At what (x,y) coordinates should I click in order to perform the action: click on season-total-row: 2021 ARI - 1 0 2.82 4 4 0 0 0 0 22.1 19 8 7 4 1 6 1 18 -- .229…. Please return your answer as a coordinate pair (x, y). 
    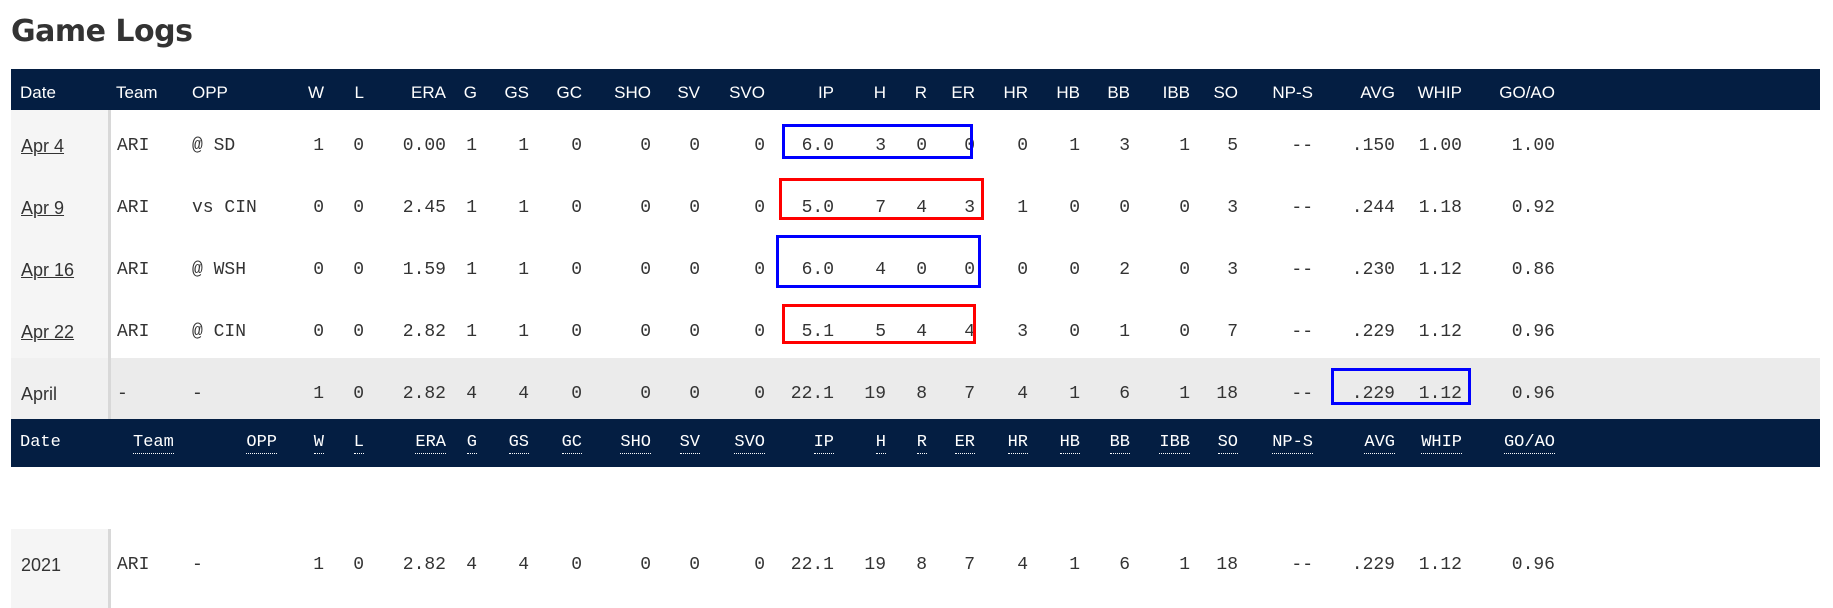
    Looking at the image, I should click on (915, 568).